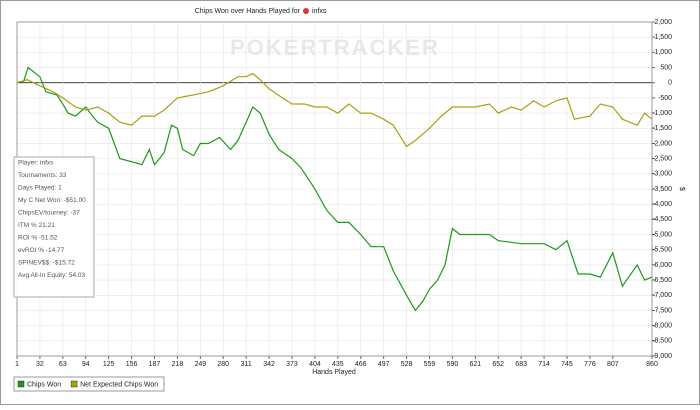 This screenshot has width=700, height=410. What do you see at coordinates (36, 163) in the screenshot?
I see `stat-line: Player: infxs` at bounding box center [36, 163].